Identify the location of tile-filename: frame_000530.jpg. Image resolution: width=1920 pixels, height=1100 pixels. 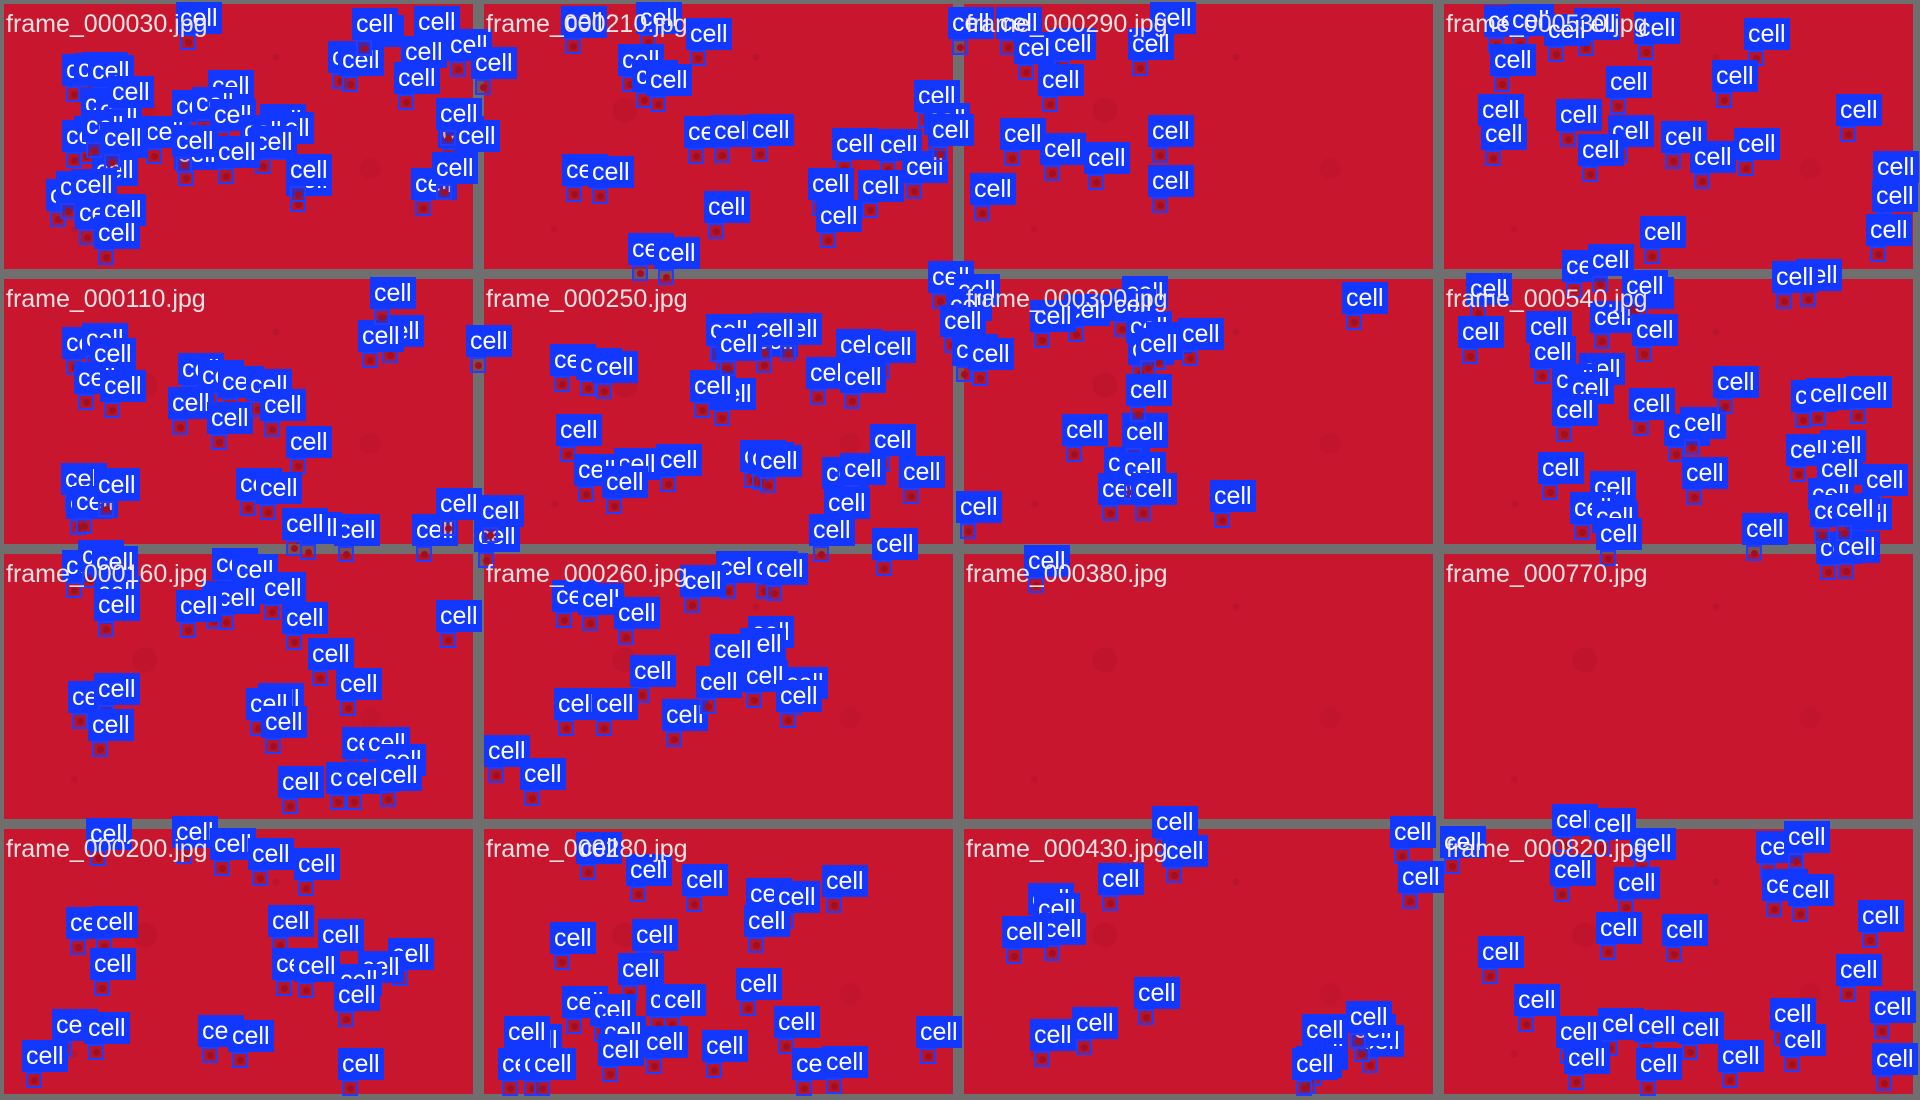
(1547, 24).